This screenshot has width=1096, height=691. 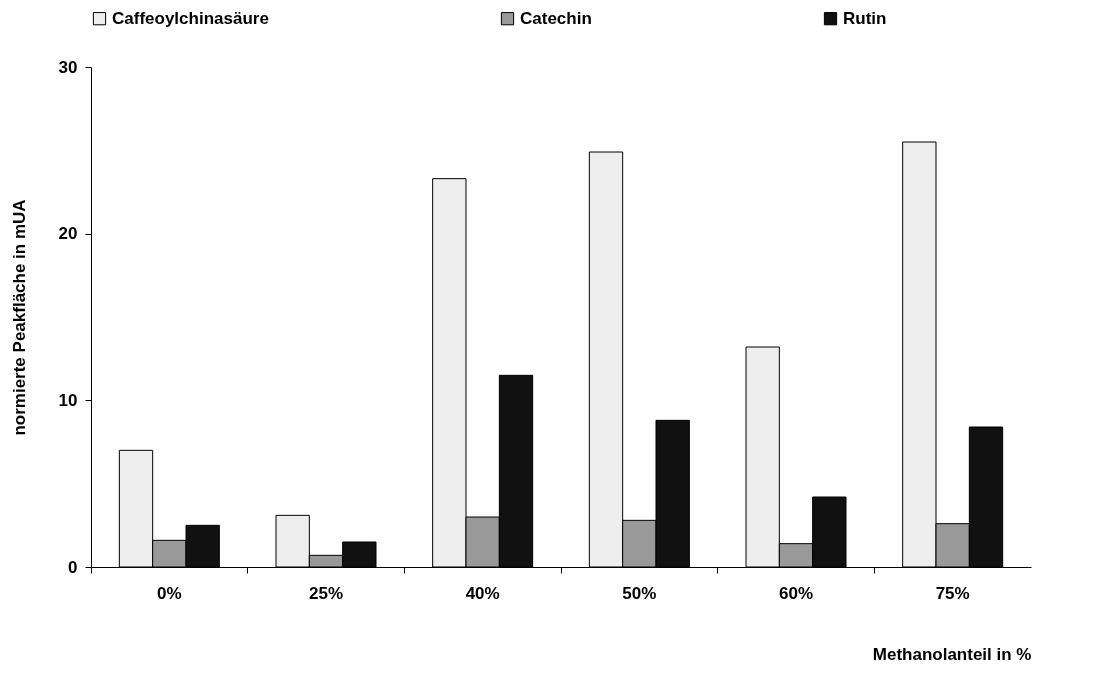 What do you see at coordinates (190, 18) in the screenshot?
I see `legend-label: Caffeoylchinasäure` at bounding box center [190, 18].